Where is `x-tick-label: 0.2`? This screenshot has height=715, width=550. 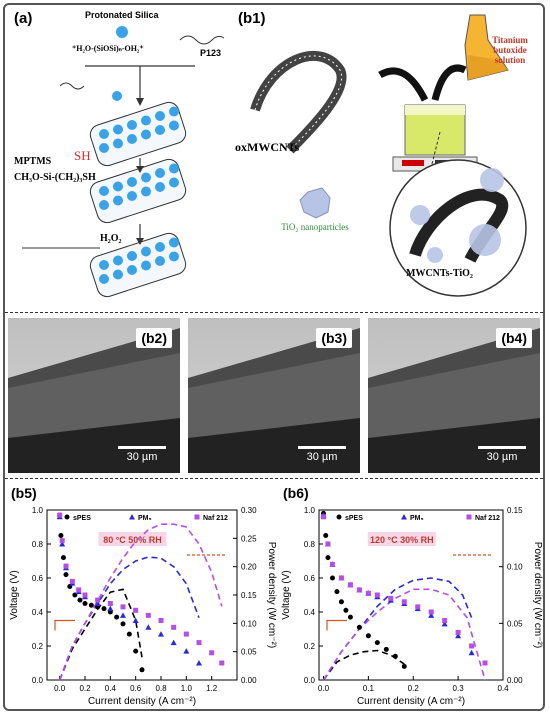
x-tick-label: 0.2 is located at coordinates (85, 688).